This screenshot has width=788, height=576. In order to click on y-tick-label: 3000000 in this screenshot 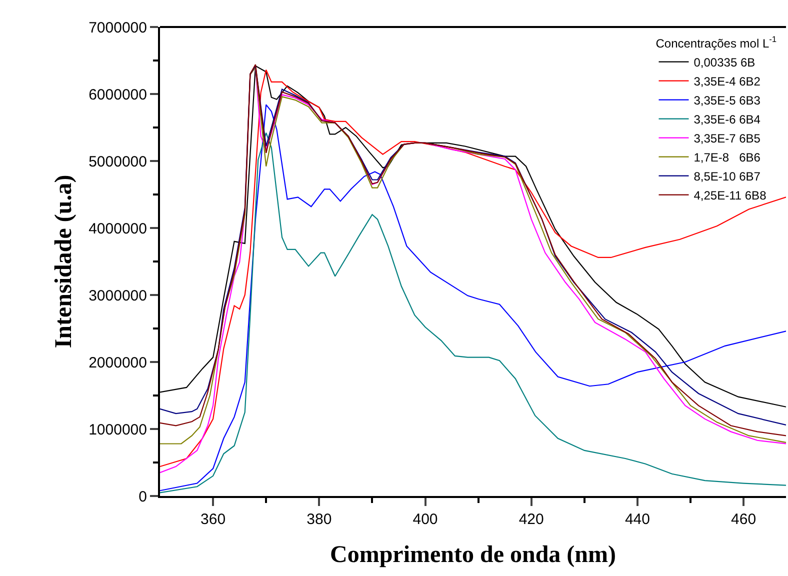, I will do `click(117, 295)`.